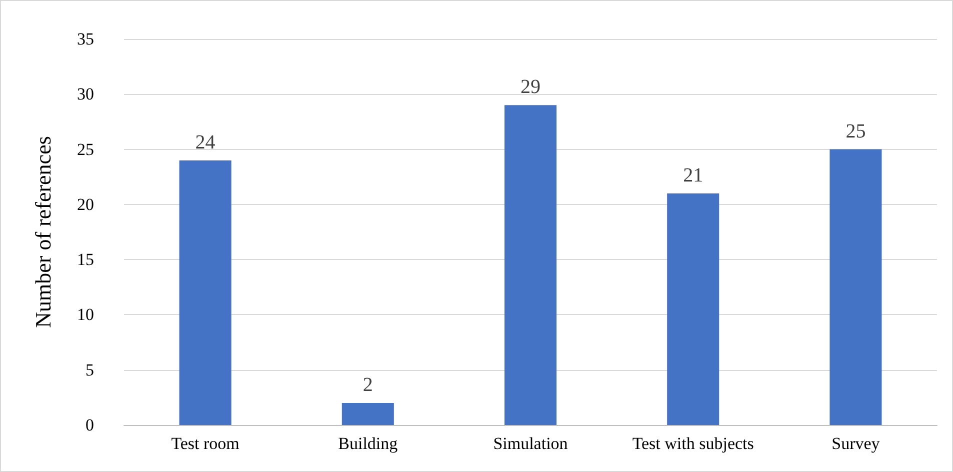 This screenshot has width=953, height=472. Describe the element at coordinates (530, 443) in the screenshot. I see `x-tick-label: Simulation` at that location.